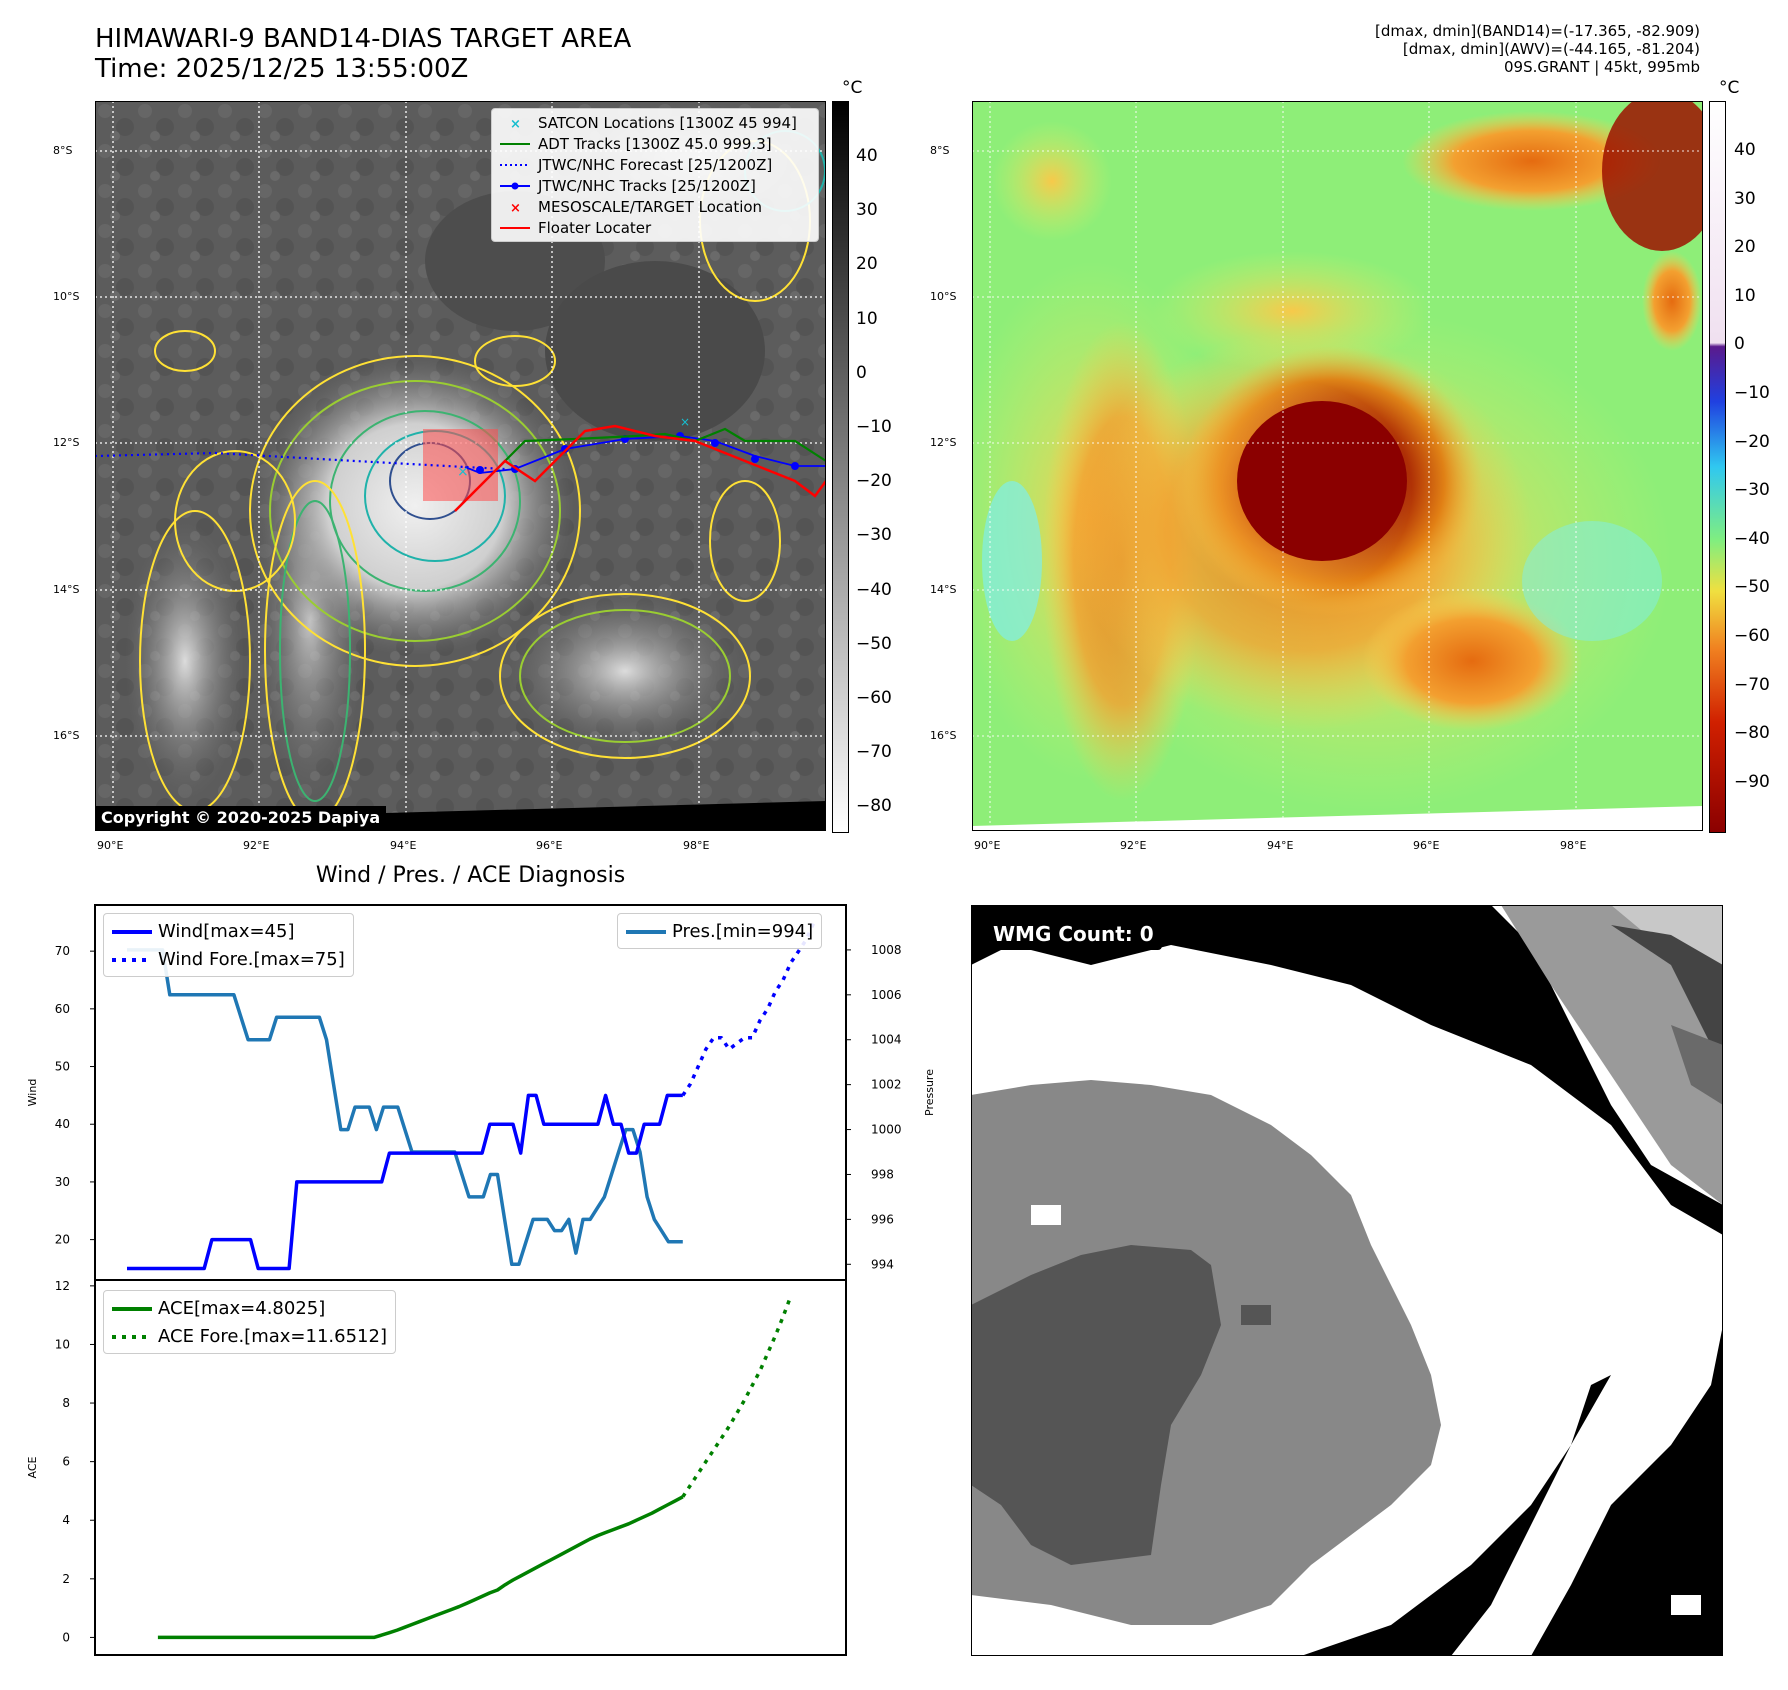 The height and width of the screenshot is (1690, 1788). Describe the element at coordinates (852, 88) in the screenshot. I see `colorbar-left-unit: °C` at that location.